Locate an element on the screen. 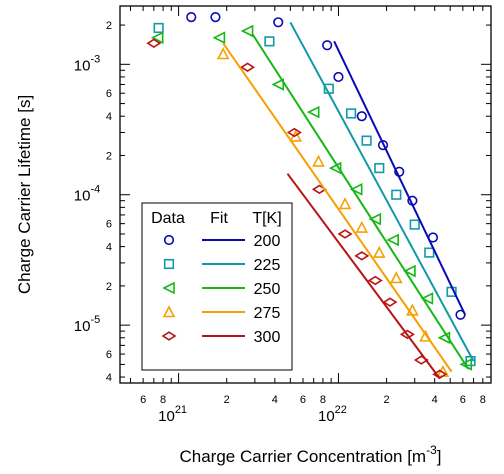  legend-label-250: 250 is located at coordinates (267, 289).